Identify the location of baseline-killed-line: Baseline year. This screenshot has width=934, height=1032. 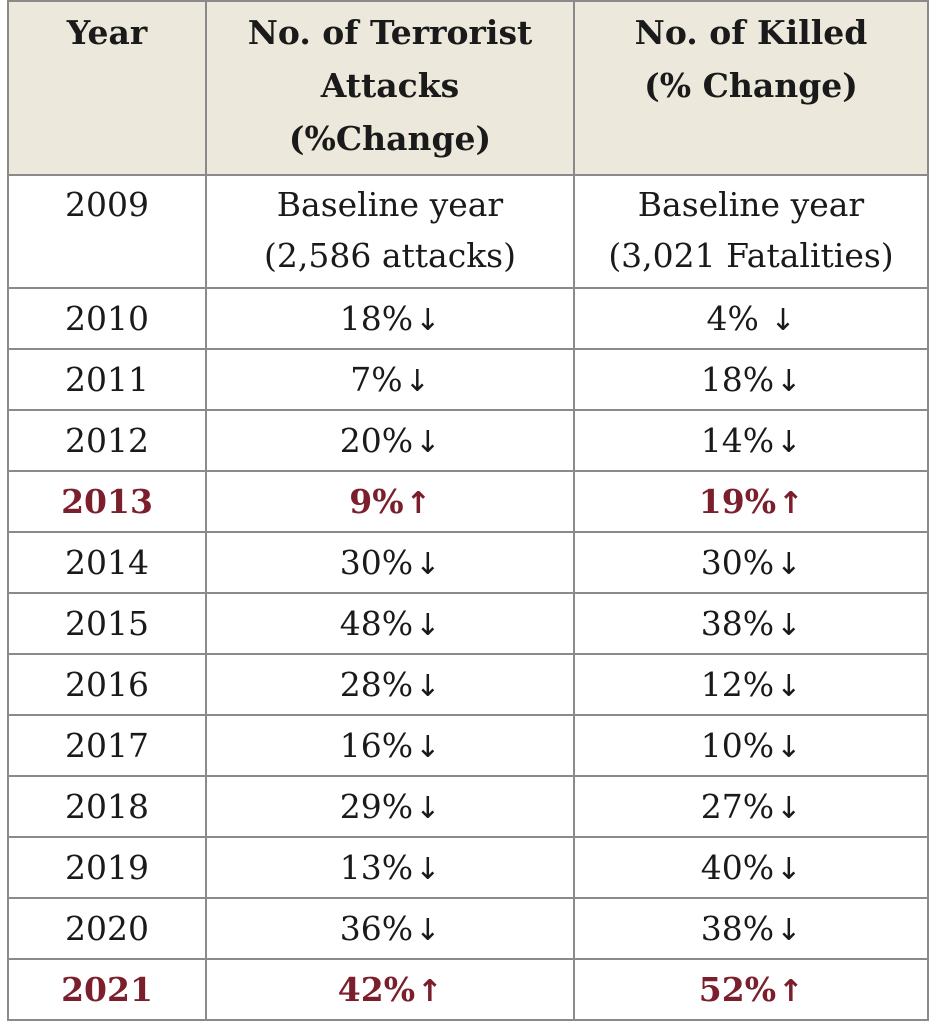
(751, 204).